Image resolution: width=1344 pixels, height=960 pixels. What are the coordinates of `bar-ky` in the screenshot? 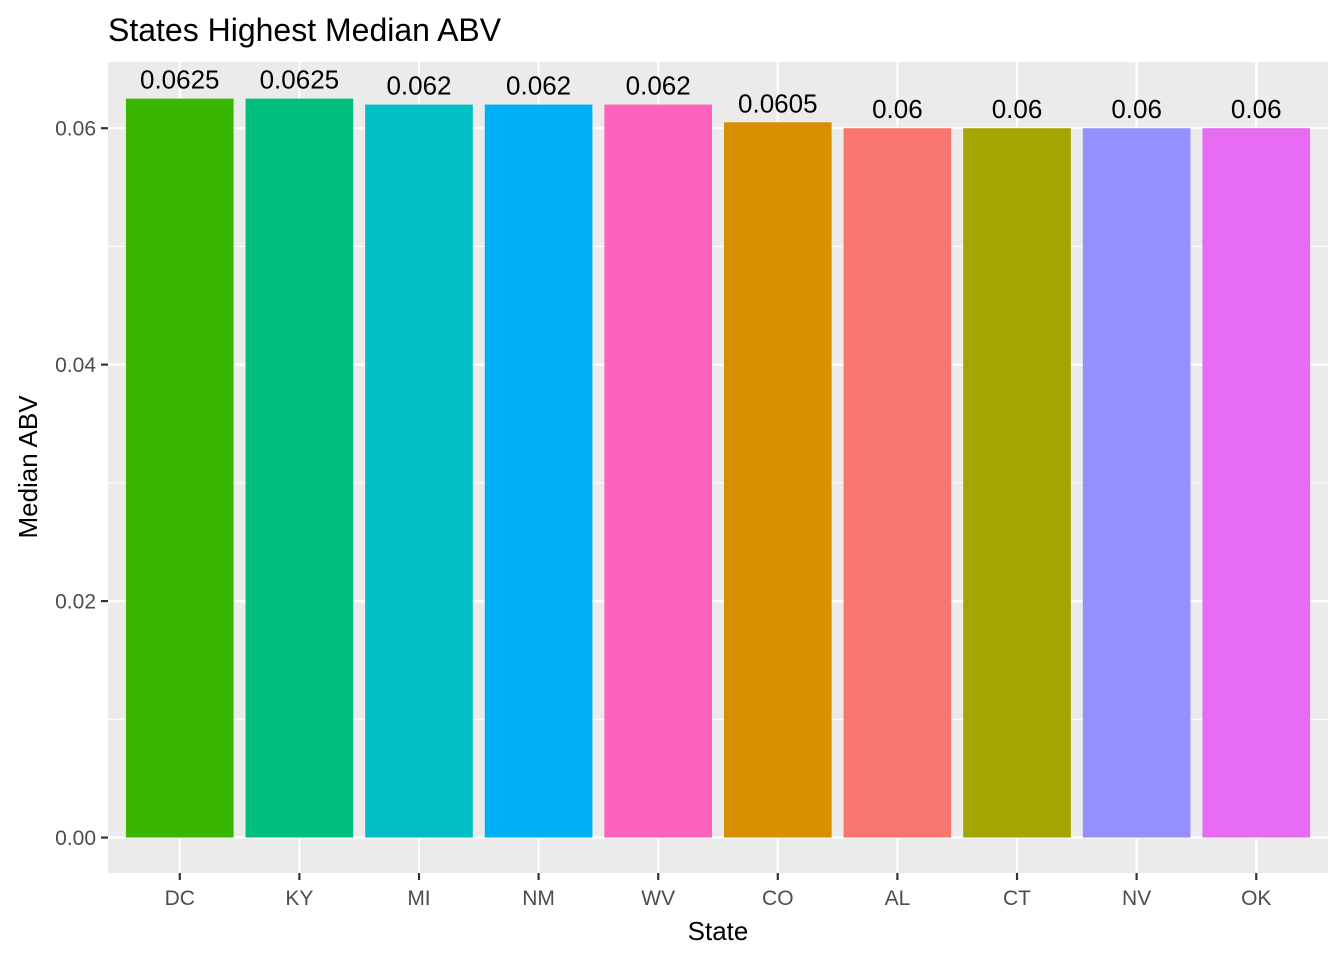 It's located at (299, 468).